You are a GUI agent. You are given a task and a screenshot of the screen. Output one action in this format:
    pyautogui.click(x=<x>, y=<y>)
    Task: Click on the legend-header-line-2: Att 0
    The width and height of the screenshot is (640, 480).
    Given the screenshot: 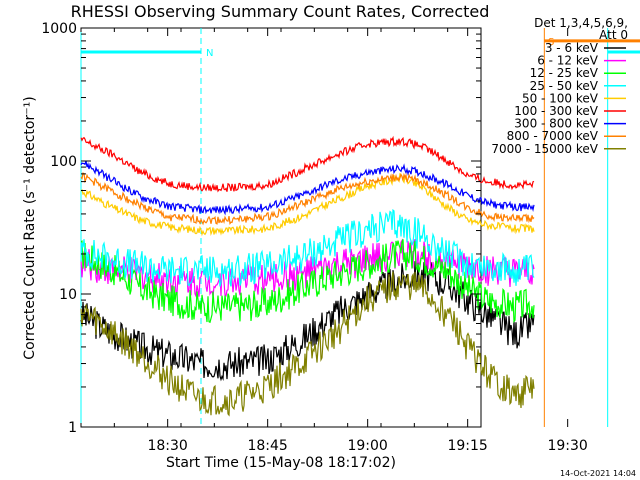 What is the action you would take?
    pyautogui.click(x=613, y=35)
    